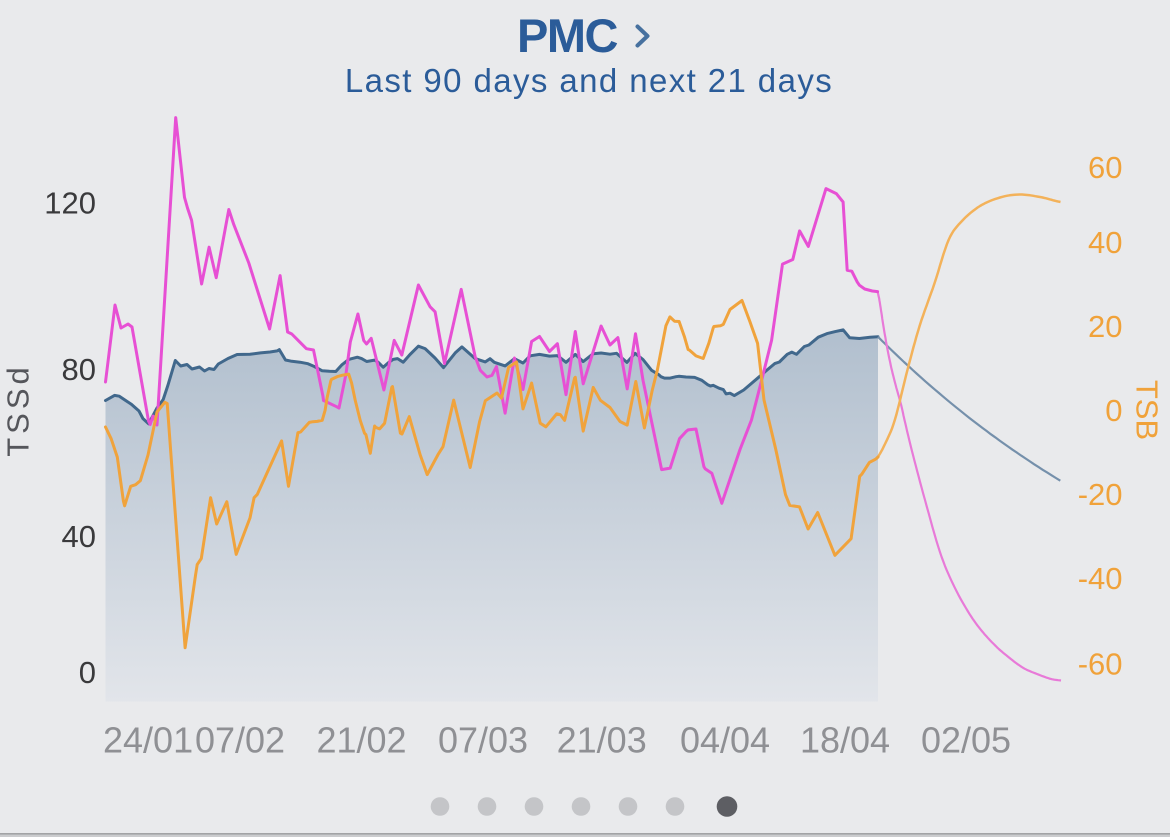 This screenshot has width=1170, height=837. What do you see at coordinates (602, 740) in the screenshot?
I see `svg-text: 21/03` at bounding box center [602, 740].